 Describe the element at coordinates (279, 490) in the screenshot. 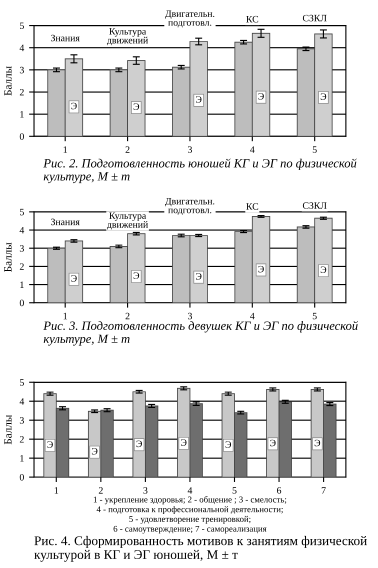

I see `x-tick-label: 6` at that location.